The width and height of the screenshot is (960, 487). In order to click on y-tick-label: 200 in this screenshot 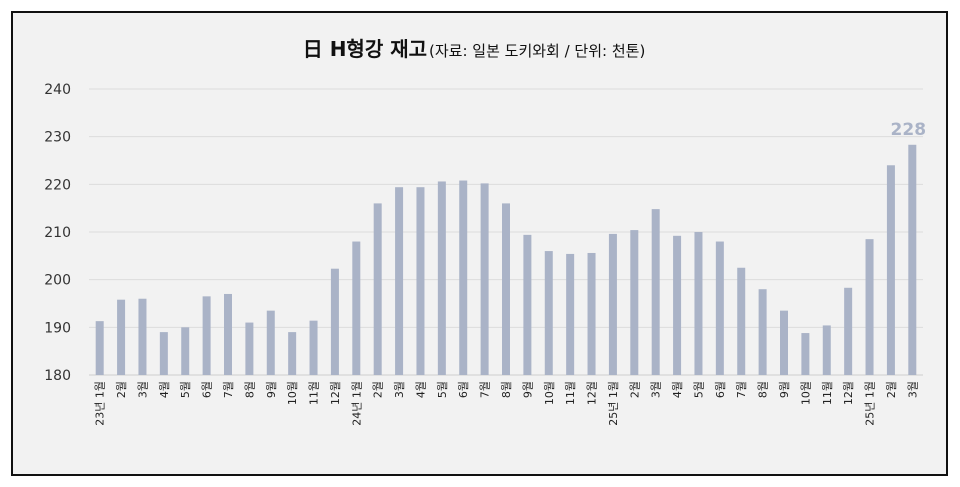, I will do `click(57, 281)`.